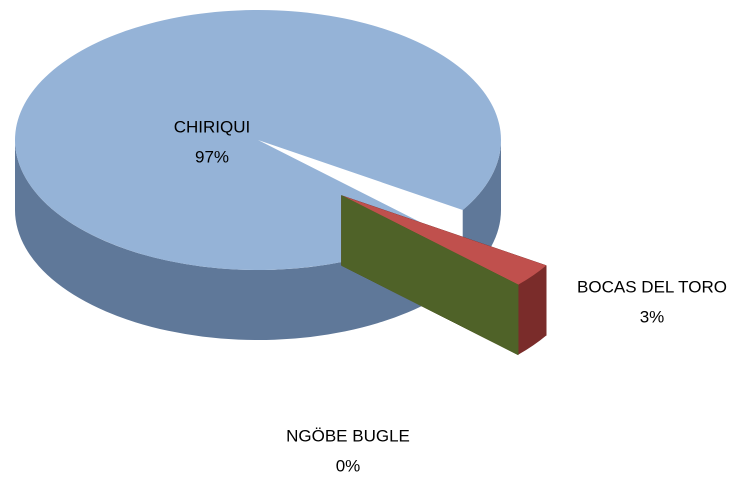  Describe the element at coordinates (348, 435) in the screenshot. I see `slice-label: NGÖBE BUGLE` at that location.